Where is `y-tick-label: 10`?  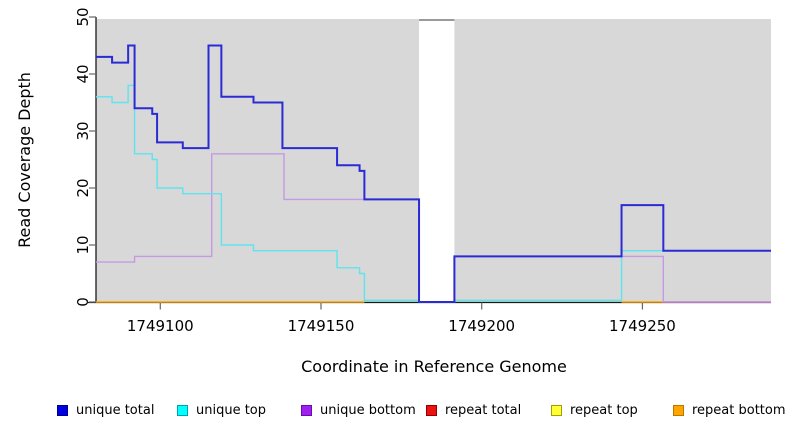 y-tick-label: 10 is located at coordinates (83, 244).